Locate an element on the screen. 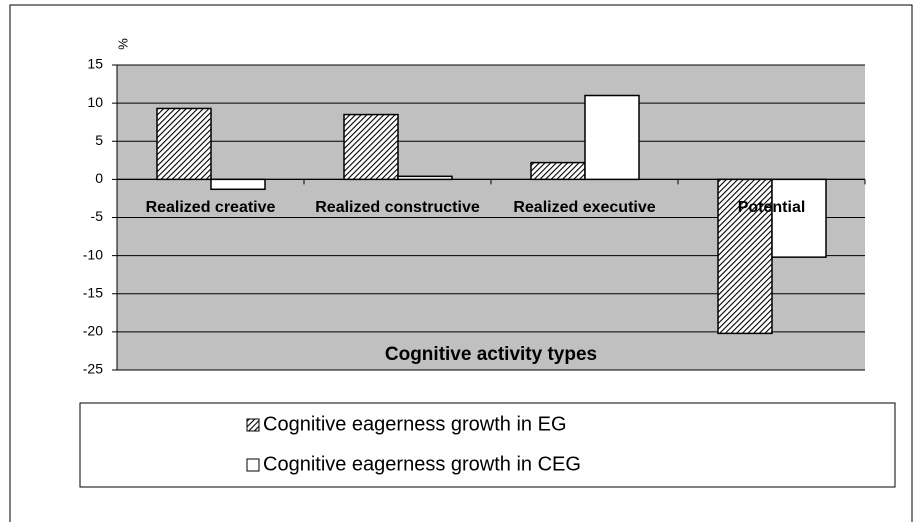  y-tick-label: -5 is located at coordinates (97, 216).